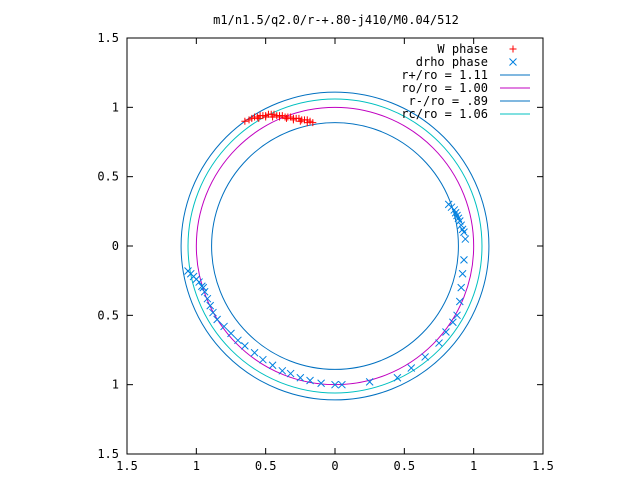 Image resolution: width=640 pixels, height=480 pixels. Describe the element at coordinates (462, 49) in the screenshot. I see `legend-label: W phase` at that location.